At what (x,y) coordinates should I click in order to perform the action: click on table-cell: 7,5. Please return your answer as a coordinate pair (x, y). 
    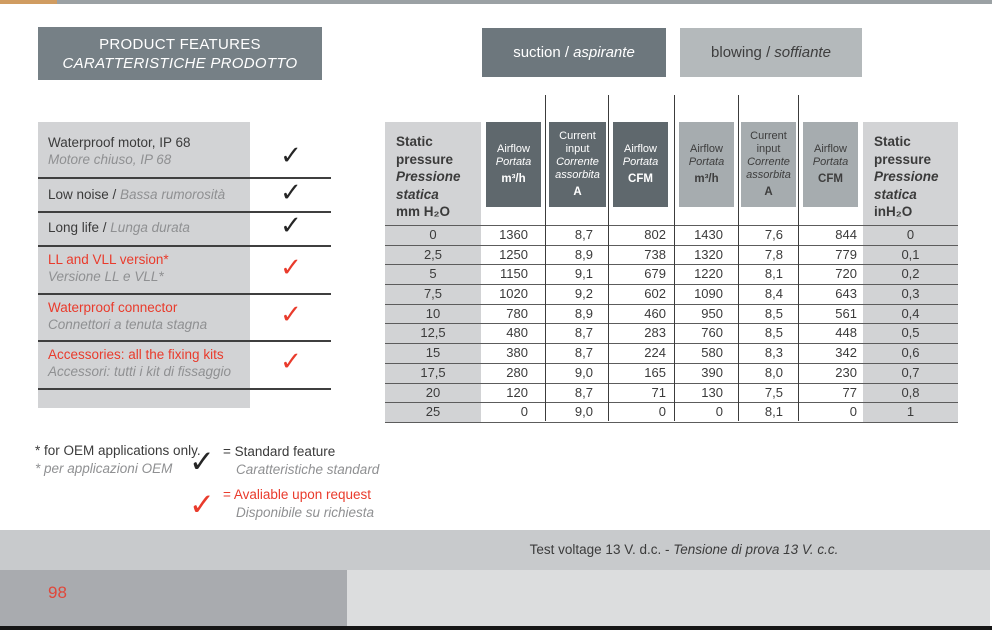
    Looking at the image, I should click on (773, 392).